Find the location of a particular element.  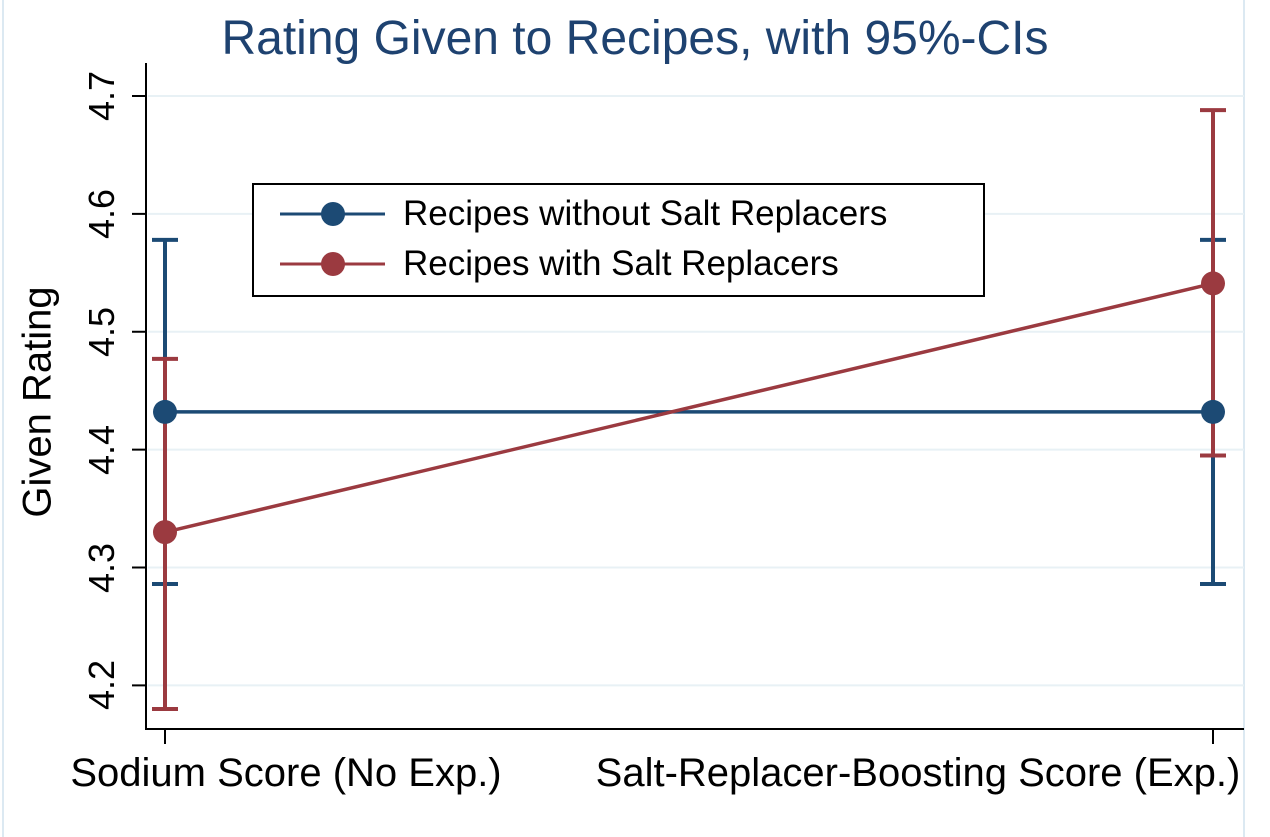

x-tick-label-no-exp: Sodium Score (No Exp.) is located at coordinates (286, 773).